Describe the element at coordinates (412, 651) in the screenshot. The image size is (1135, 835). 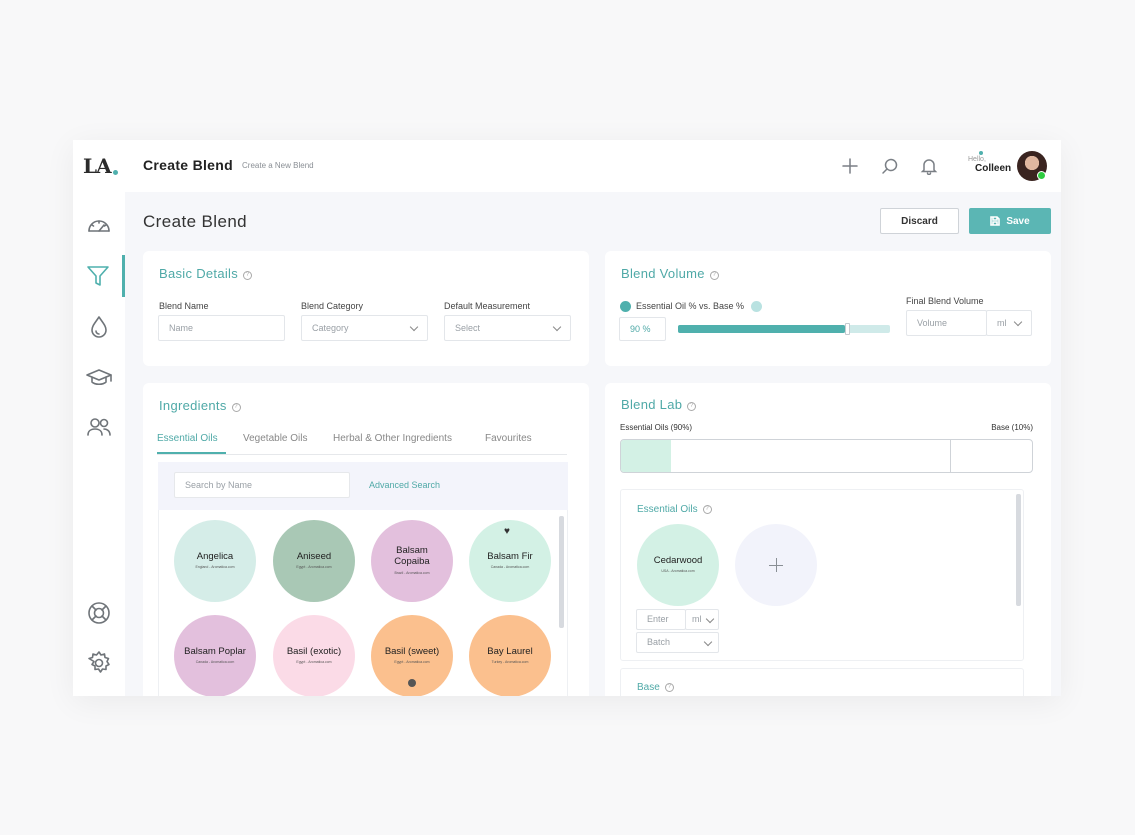
I see `oil-name: Basil (sweet)` at that location.